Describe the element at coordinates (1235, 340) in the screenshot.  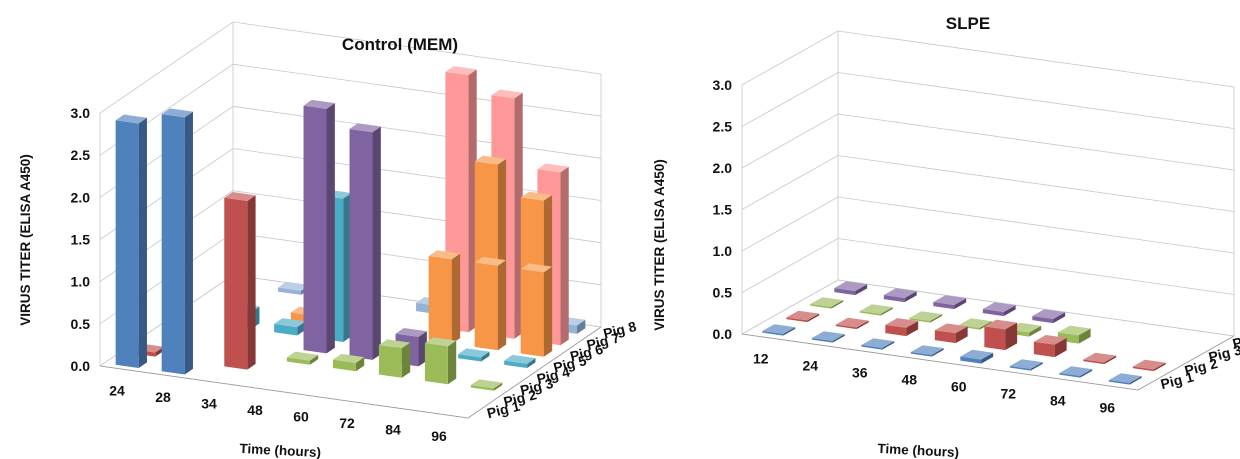
I see `depth-tick-label: Pig 4` at that location.